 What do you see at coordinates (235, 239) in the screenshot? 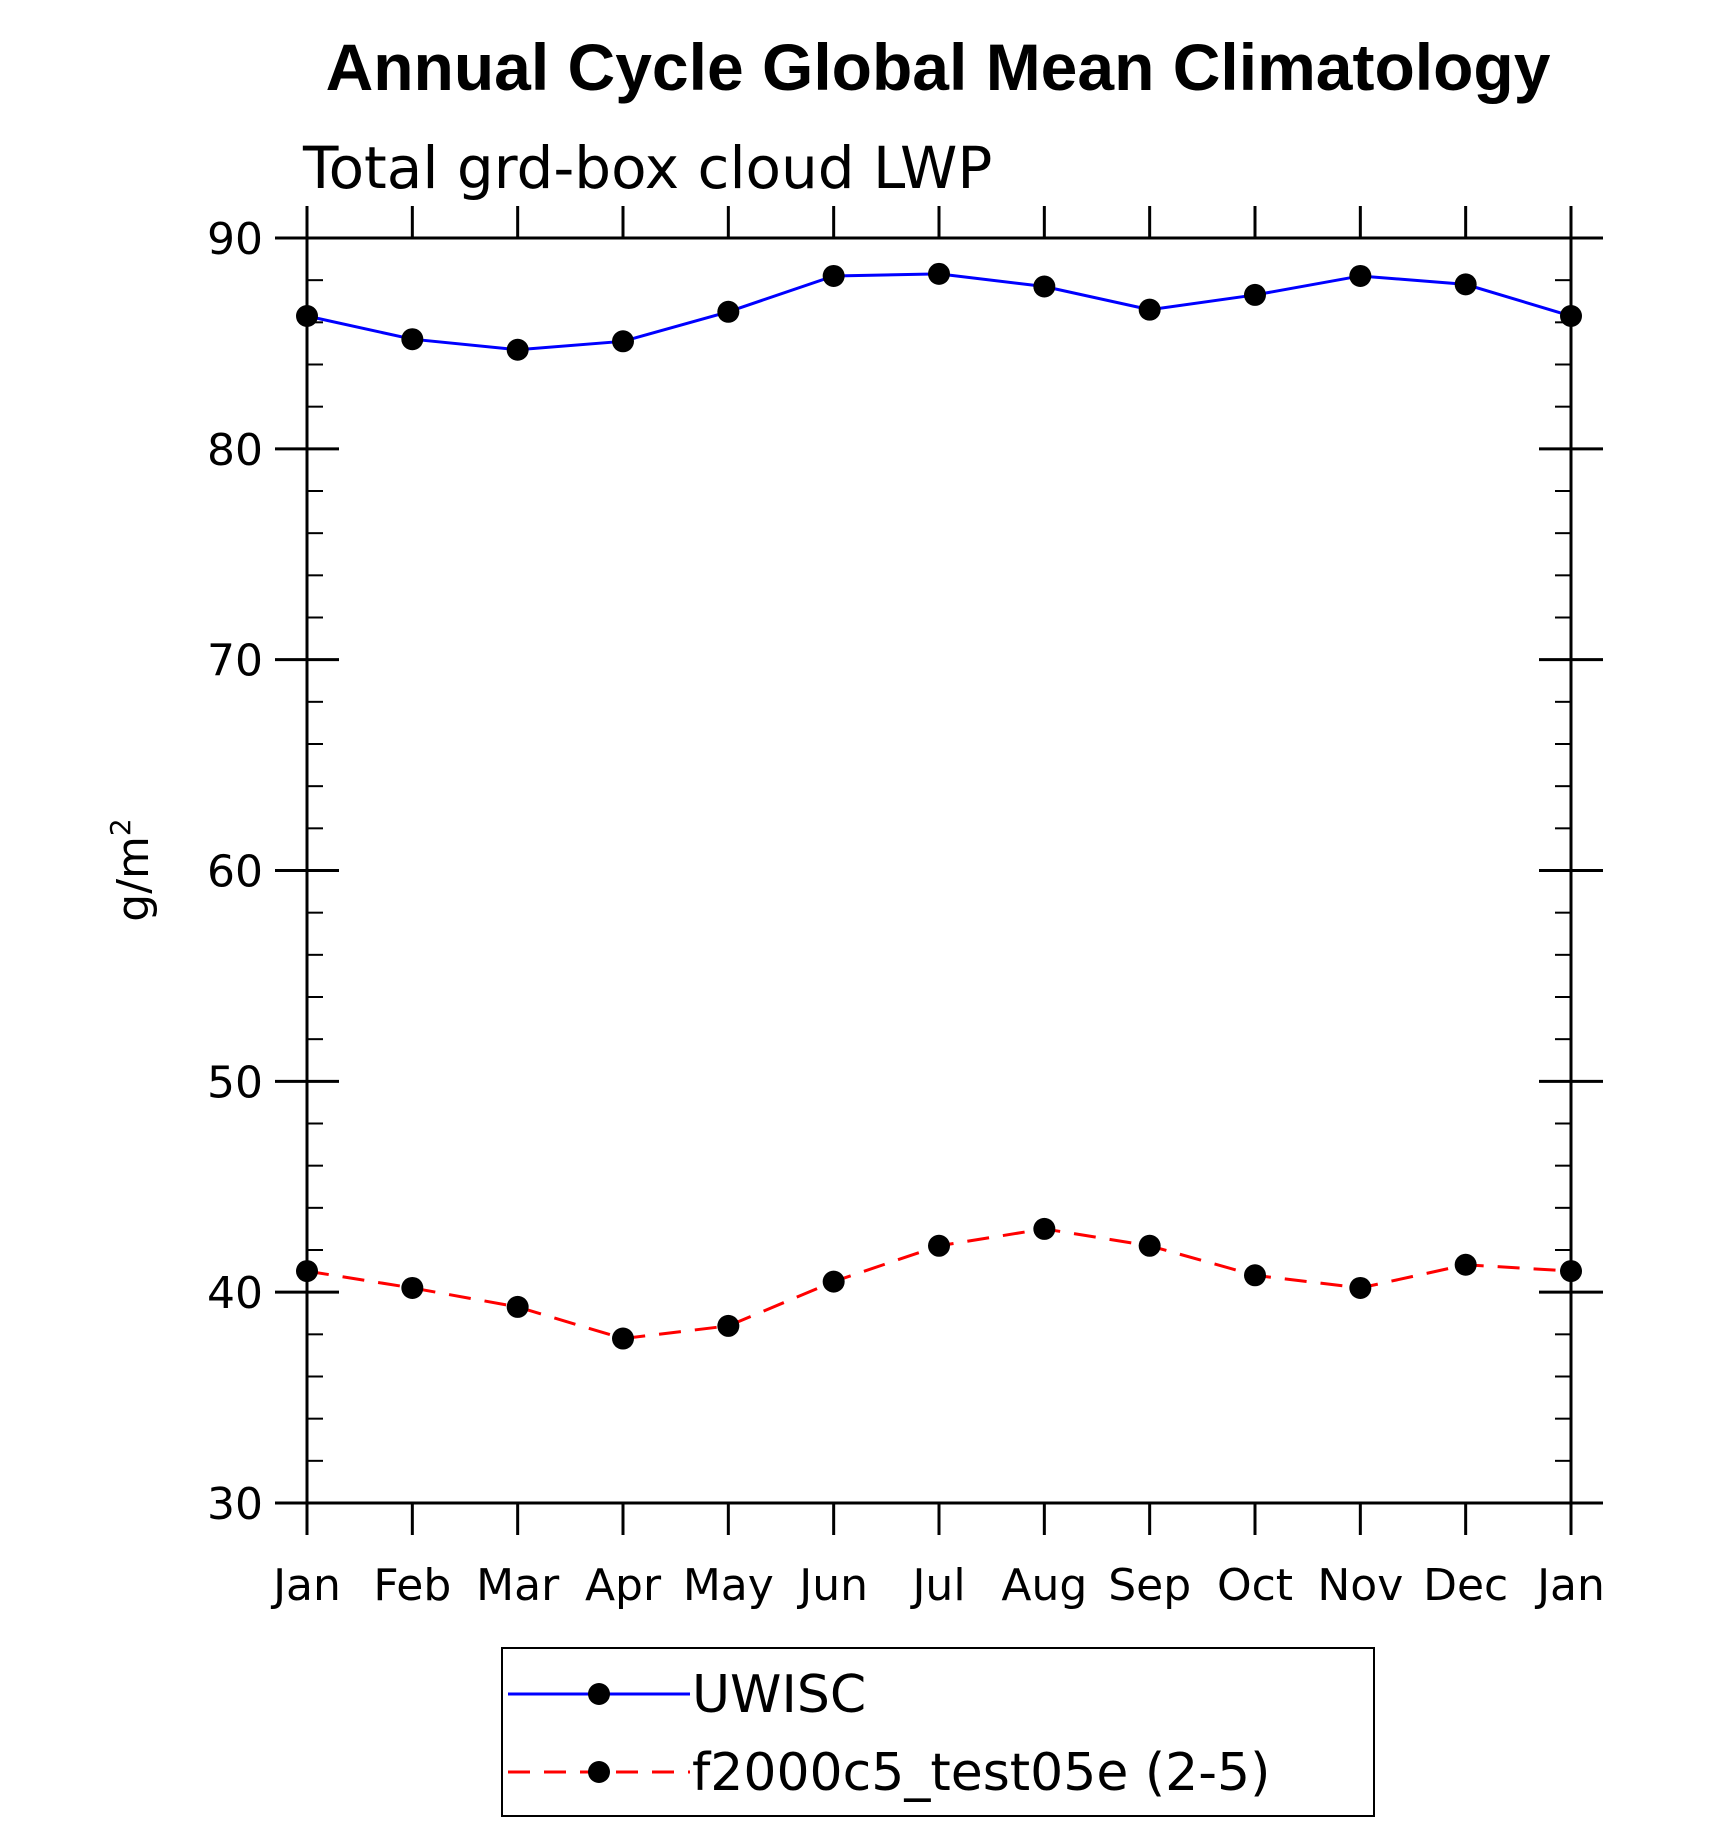
I see `y-tick-label: 90` at bounding box center [235, 239].